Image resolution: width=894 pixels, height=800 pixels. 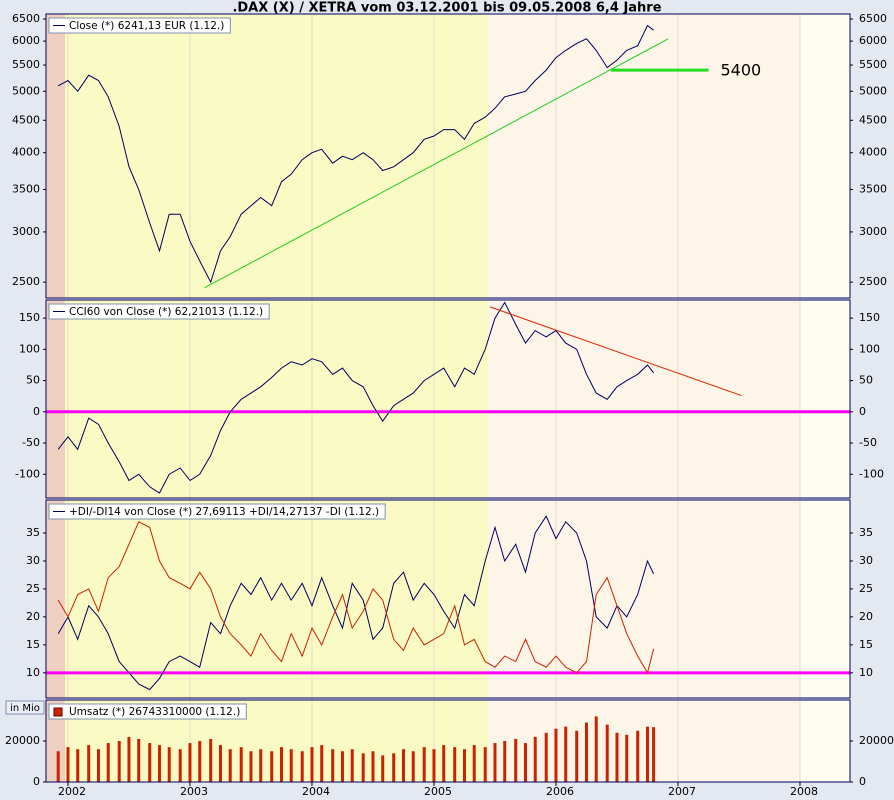 What do you see at coordinates (154, 712) in the screenshot?
I see `legend-text: Umsatz (*) 26743310000 (1.12.)` at bounding box center [154, 712].